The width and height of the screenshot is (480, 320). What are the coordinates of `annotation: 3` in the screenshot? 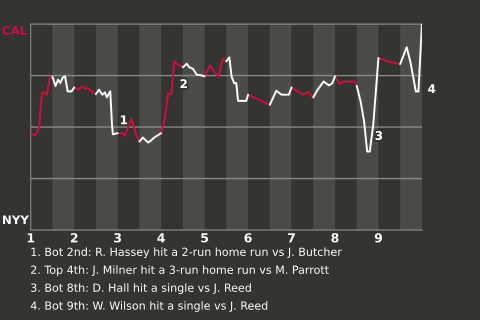 It's located at (379, 135).